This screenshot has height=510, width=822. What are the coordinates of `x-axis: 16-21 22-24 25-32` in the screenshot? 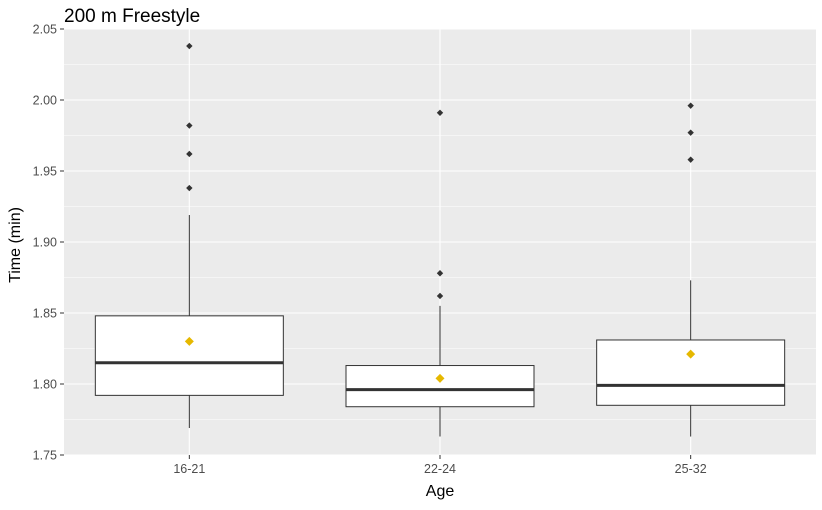 It's located at (440, 465).